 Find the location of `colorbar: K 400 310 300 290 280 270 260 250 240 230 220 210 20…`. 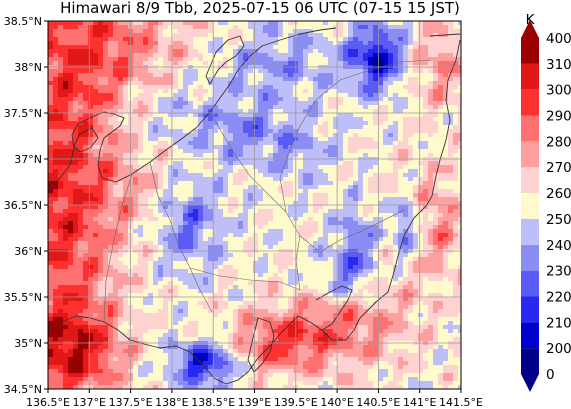

colorbar: K 400 310 300 290 280 270 260 250 240 230 220 210 20… is located at coordinates (546, 202).